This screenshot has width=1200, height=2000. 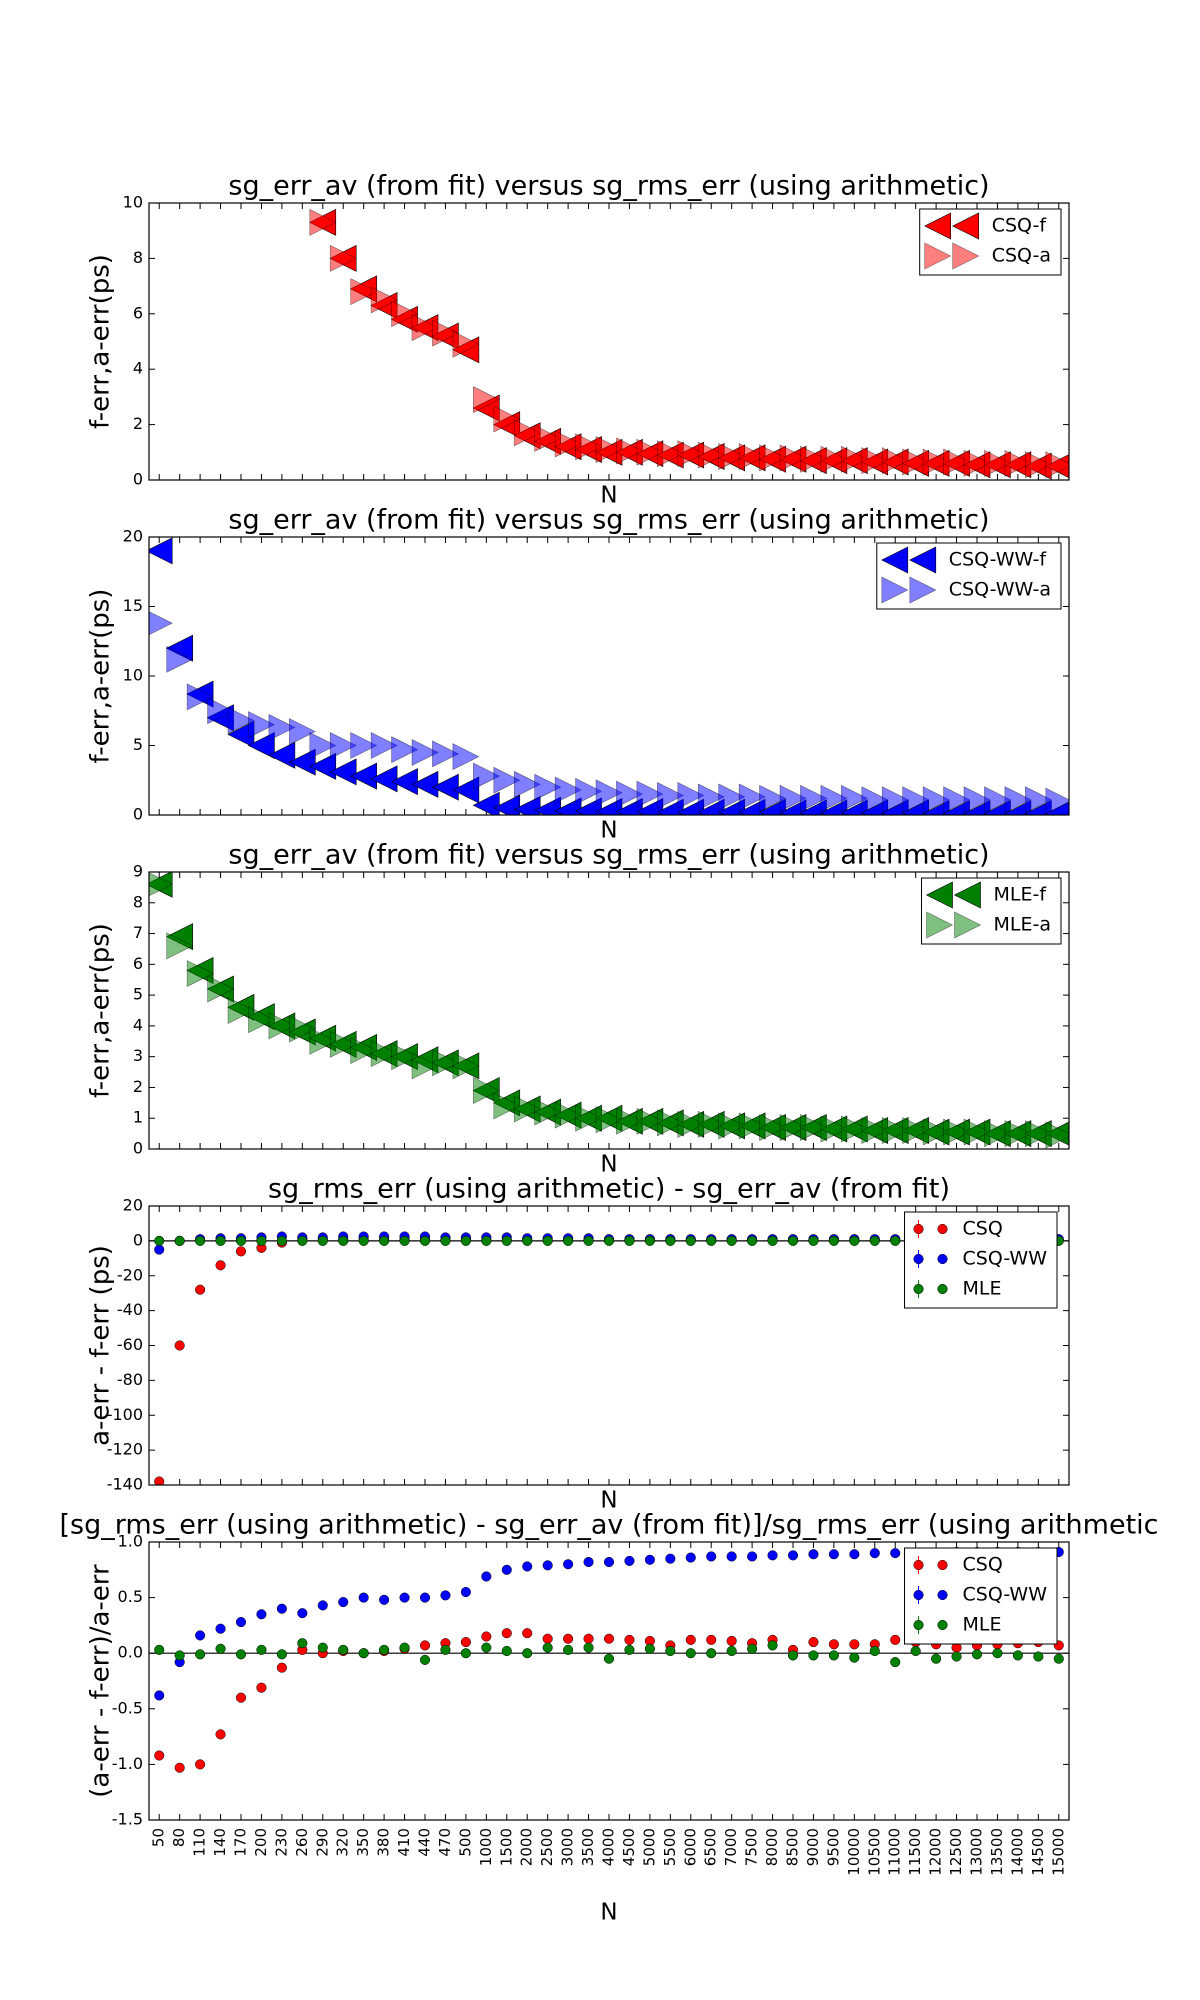 I want to click on y-tick-label: 2, so click(x=138, y=423).